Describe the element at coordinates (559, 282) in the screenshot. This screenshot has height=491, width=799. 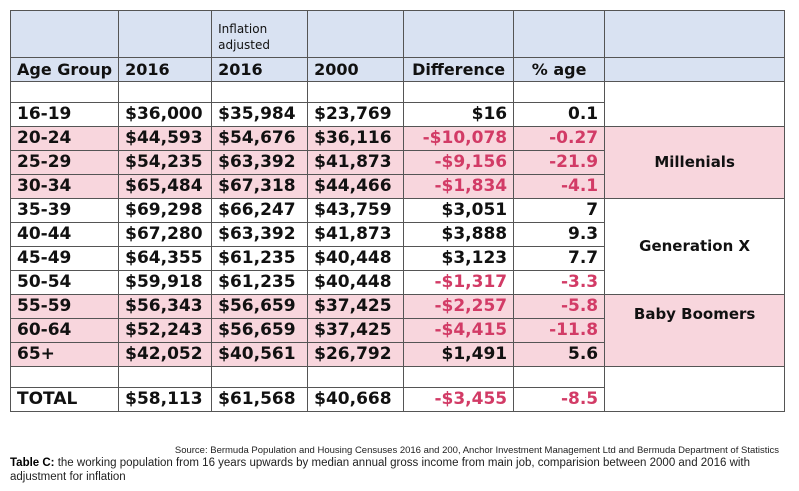
I see `percent-cell: -3.3` at that location.